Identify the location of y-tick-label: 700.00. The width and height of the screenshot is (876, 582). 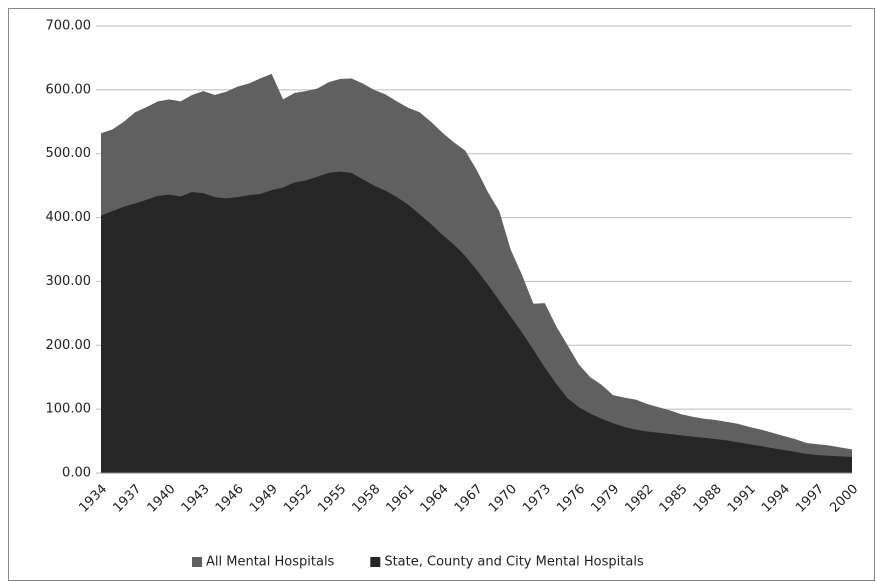
(69, 26).